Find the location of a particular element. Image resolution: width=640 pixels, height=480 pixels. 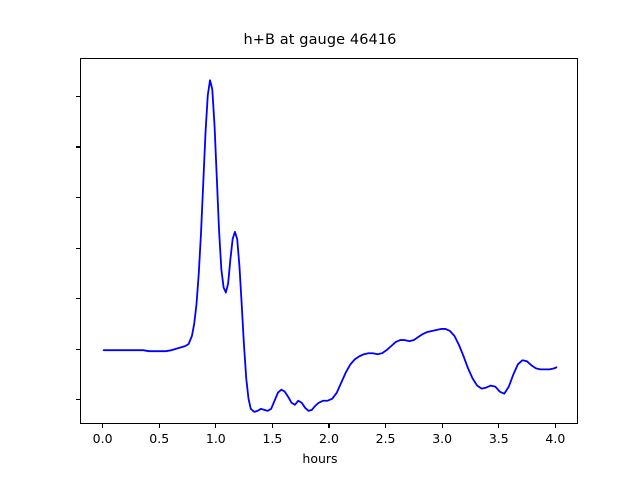

x-axis-tick-label: 2.5 is located at coordinates (385, 438).